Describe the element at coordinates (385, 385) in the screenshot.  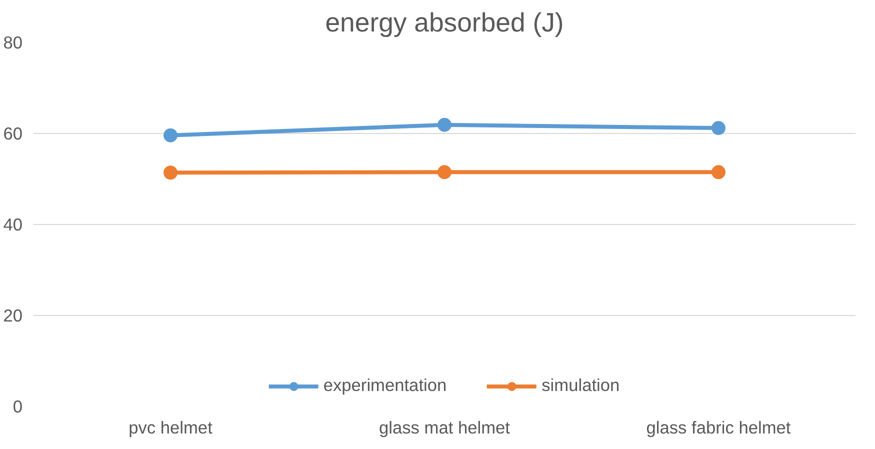
I see `legend-label: experimentation` at that location.